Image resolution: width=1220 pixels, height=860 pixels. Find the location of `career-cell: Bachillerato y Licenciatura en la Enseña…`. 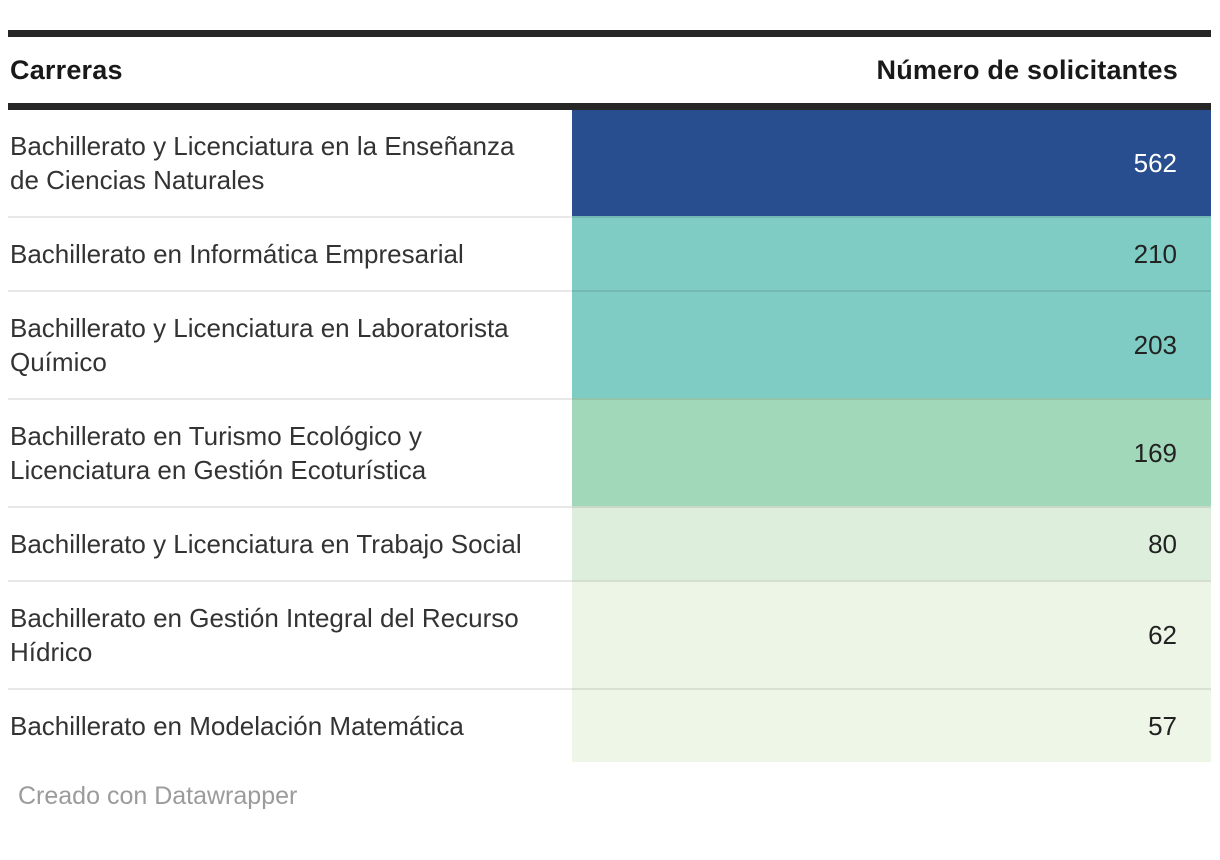

career-cell: Bachillerato y Licenciatura en la Enseña… is located at coordinates (262, 163).